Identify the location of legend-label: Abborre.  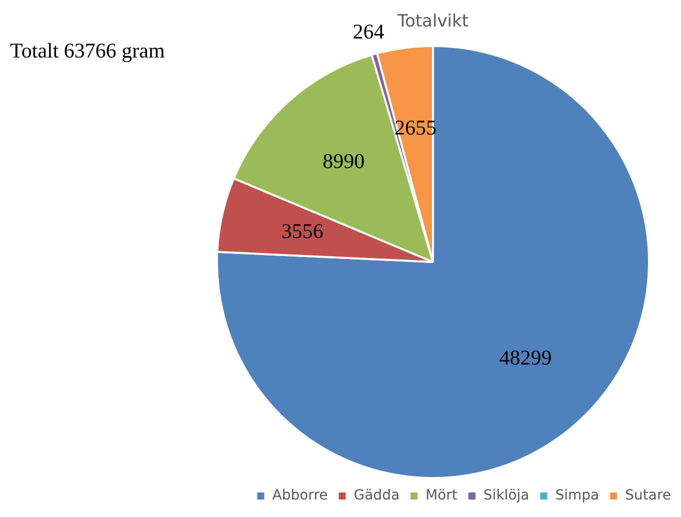
(300, 496).